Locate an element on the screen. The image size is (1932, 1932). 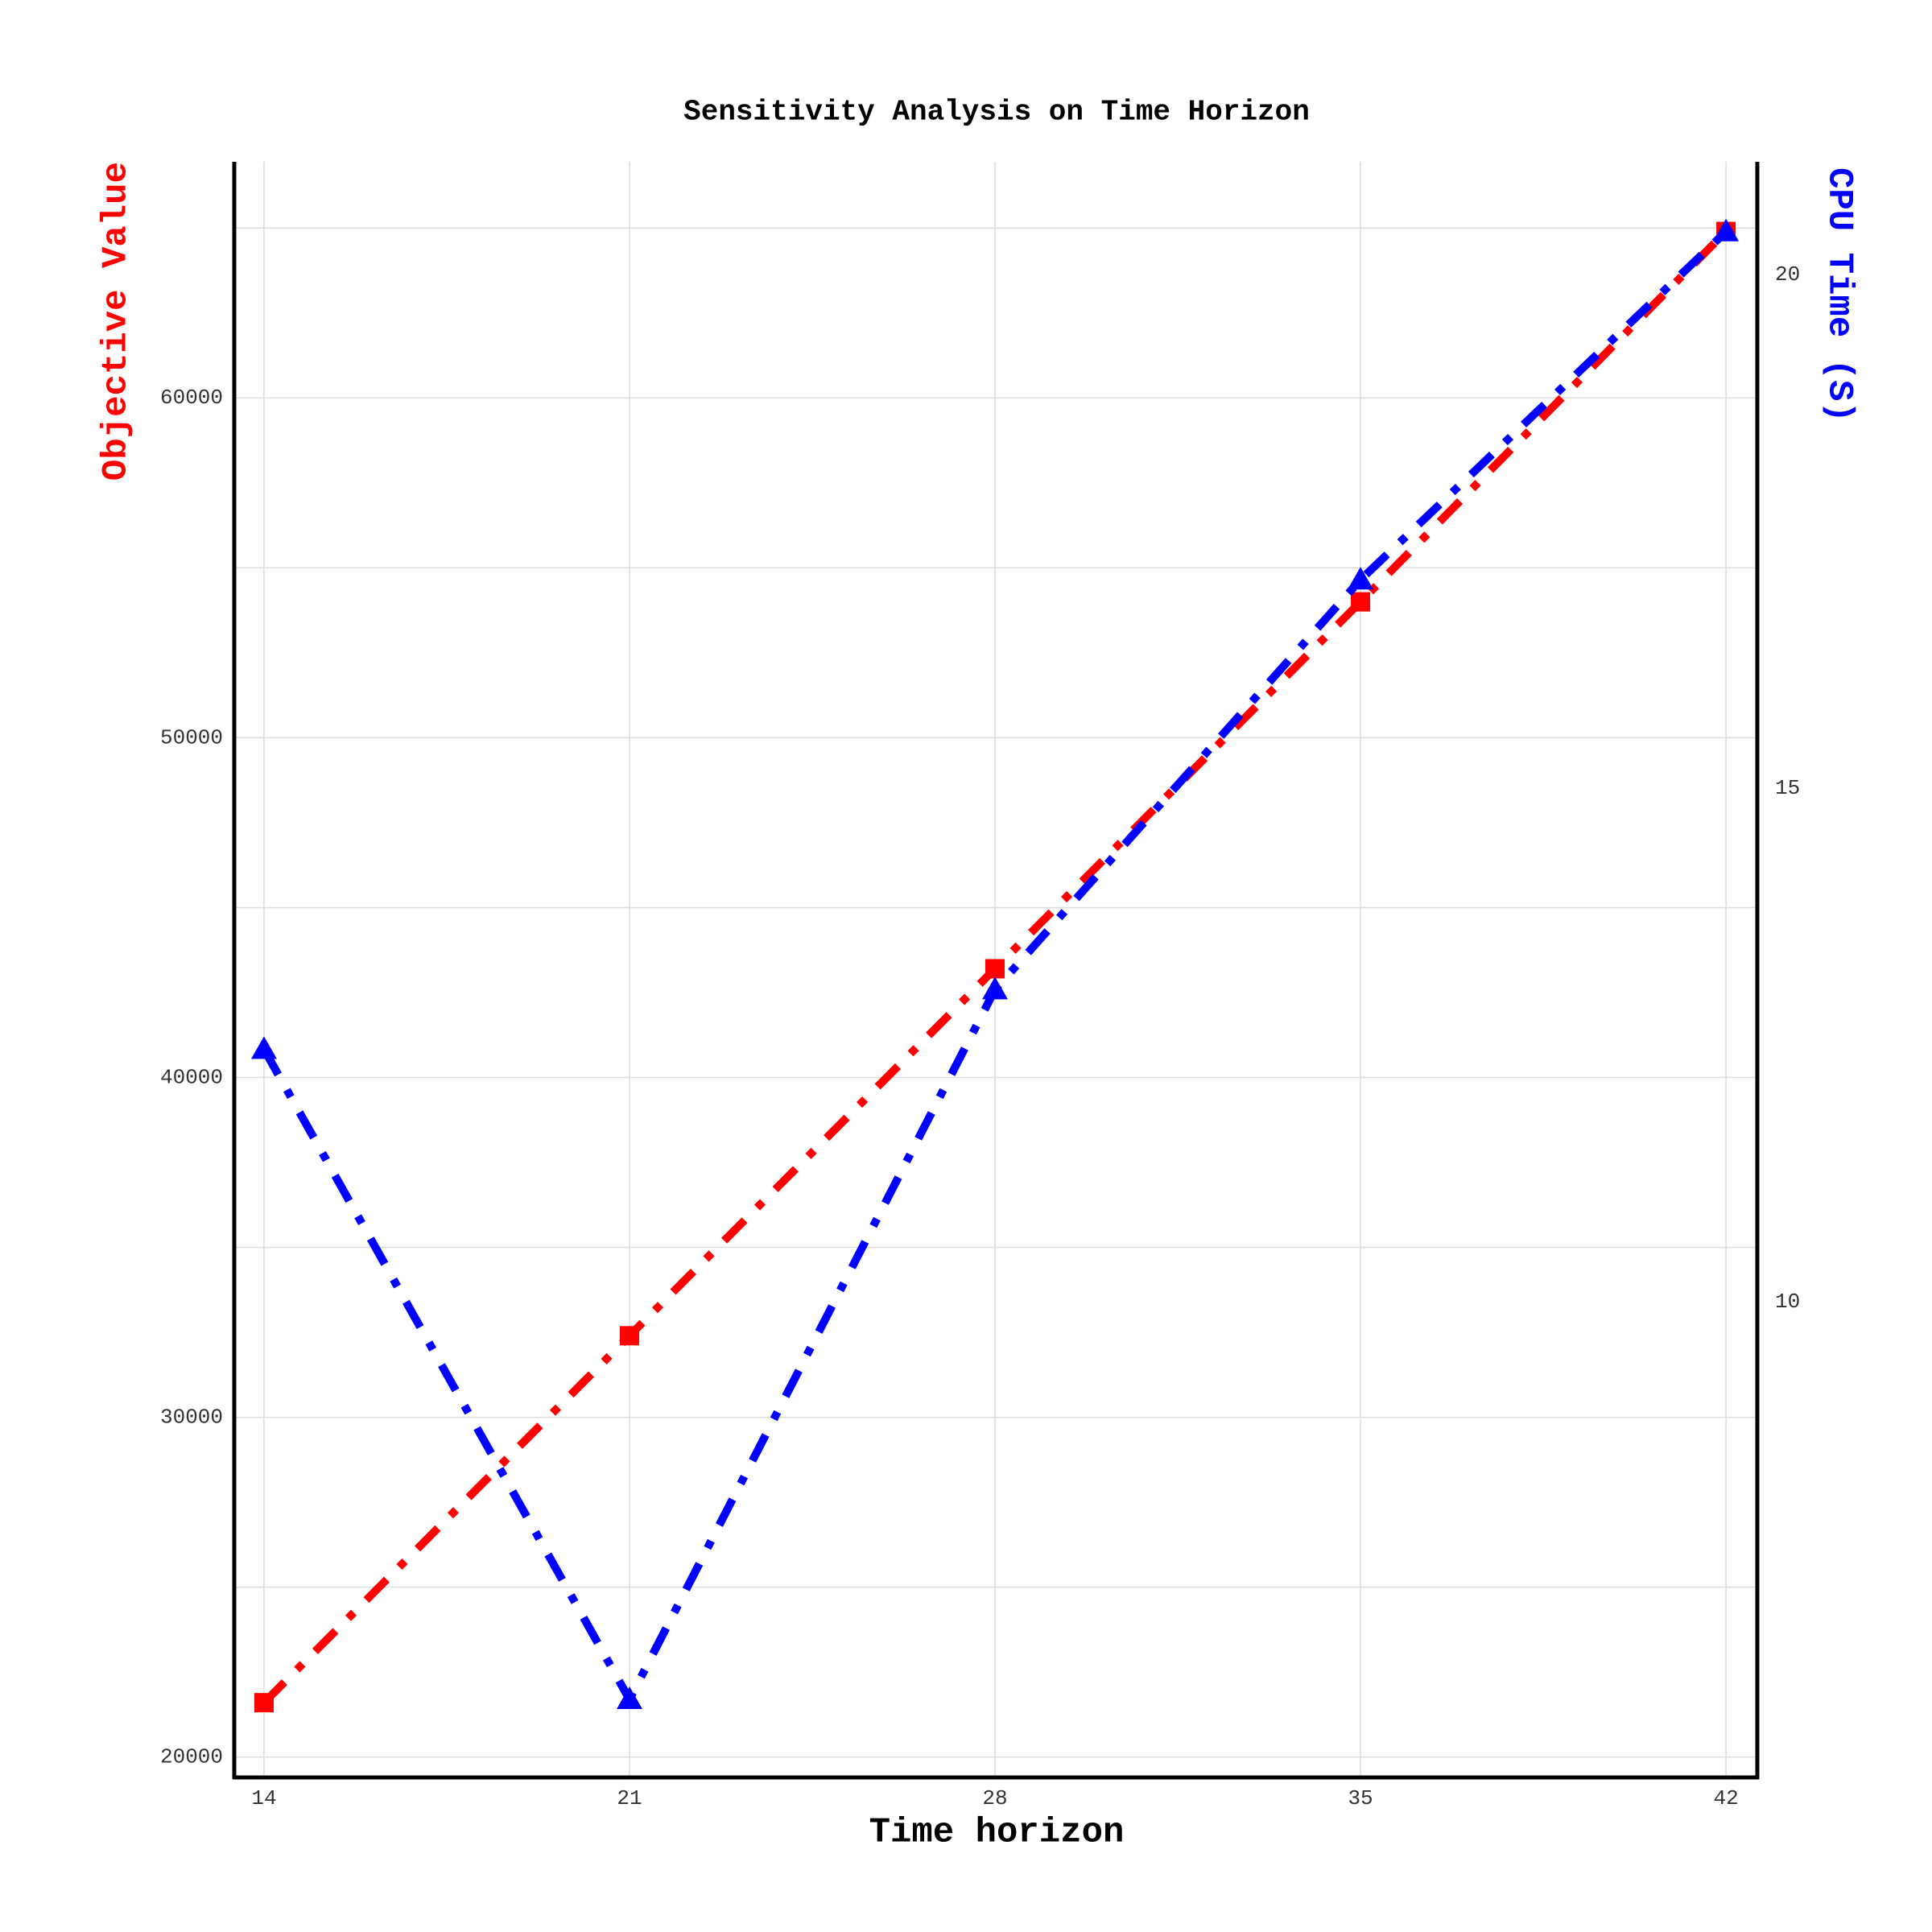
y2-tick-label: 10 is located at coordinates (1787, 1302).